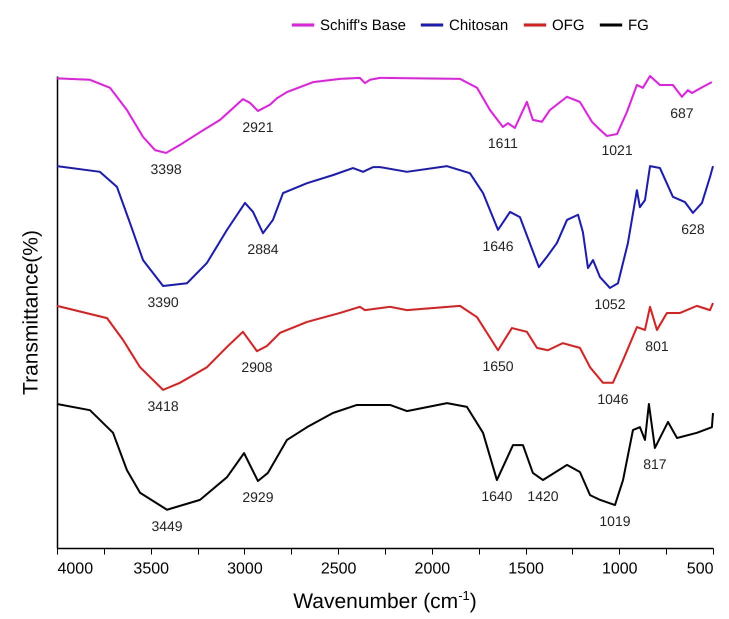 This screenshot has width=729, height=619. What do you see at coordinates (76, 569) in the screenshot?
I see `x-tick-label: 4000` at bounding box center [76, 569].